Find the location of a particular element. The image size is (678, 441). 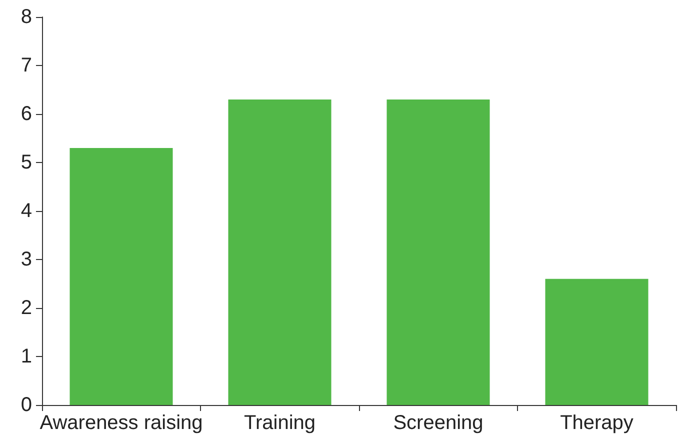

x-tick-label: Awareness raising is located at coordinates (121, 423).